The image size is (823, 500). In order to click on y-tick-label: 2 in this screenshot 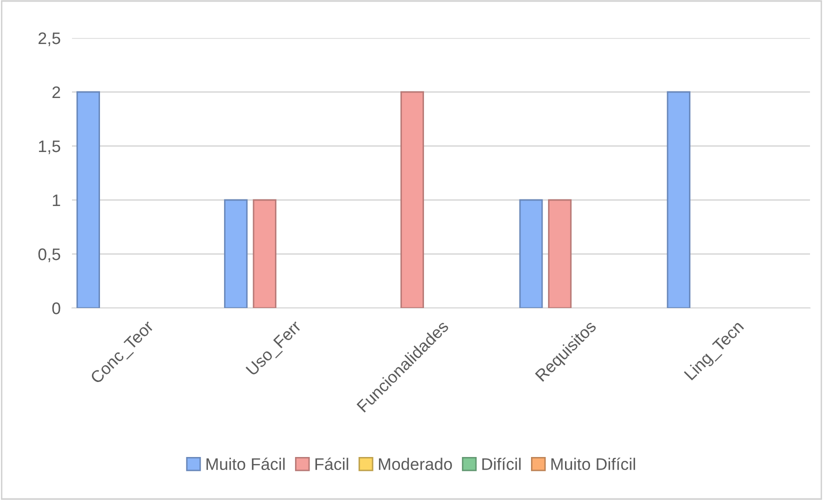, I will do `click(56, 92)`.